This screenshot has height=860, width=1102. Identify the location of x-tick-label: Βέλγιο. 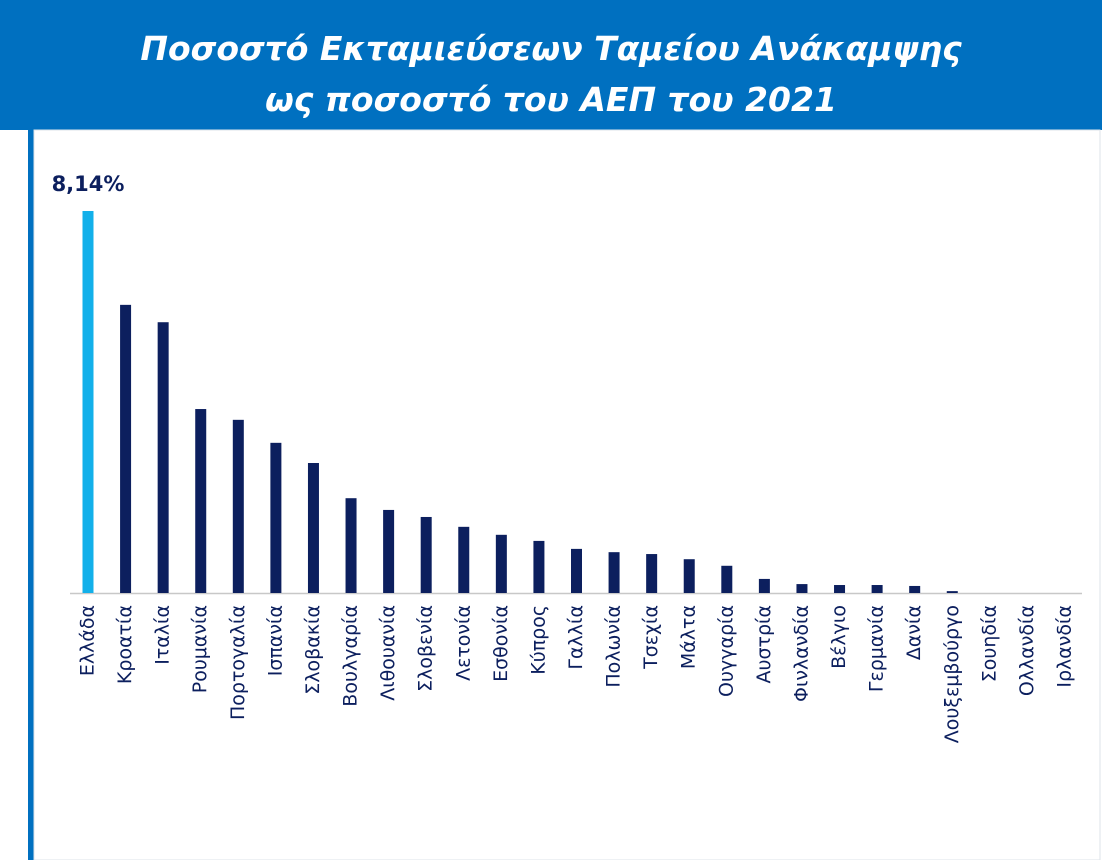
(839, 637).